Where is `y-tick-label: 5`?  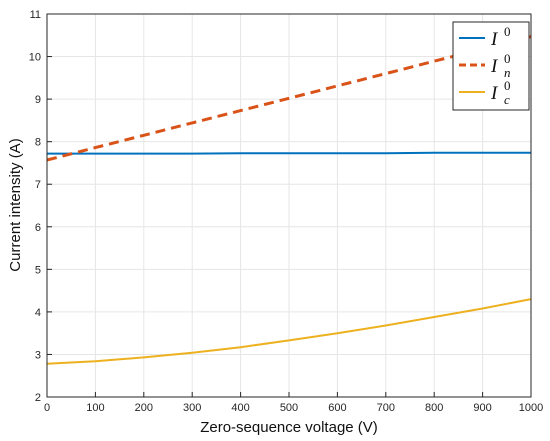 y-tick-label: 5 is located at coordinates (38, 270).